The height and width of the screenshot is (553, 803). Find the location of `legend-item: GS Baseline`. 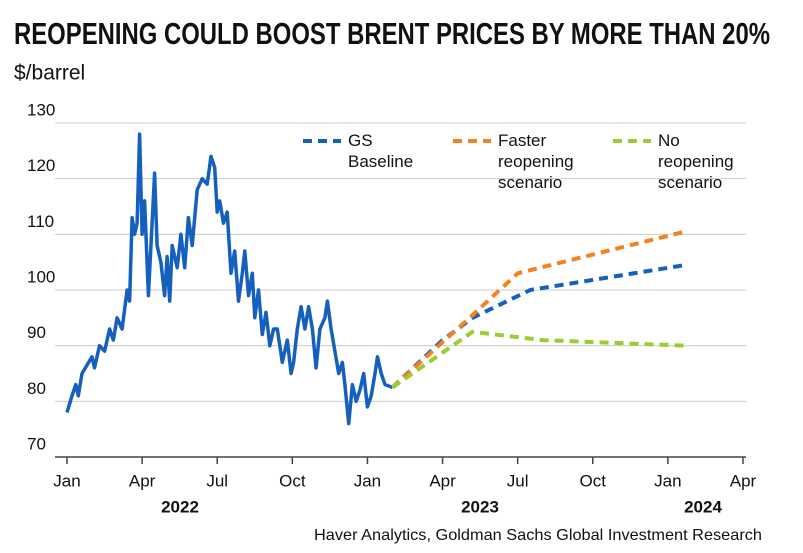

legend-item: GS Baseline is located at coordinates (362, 151).